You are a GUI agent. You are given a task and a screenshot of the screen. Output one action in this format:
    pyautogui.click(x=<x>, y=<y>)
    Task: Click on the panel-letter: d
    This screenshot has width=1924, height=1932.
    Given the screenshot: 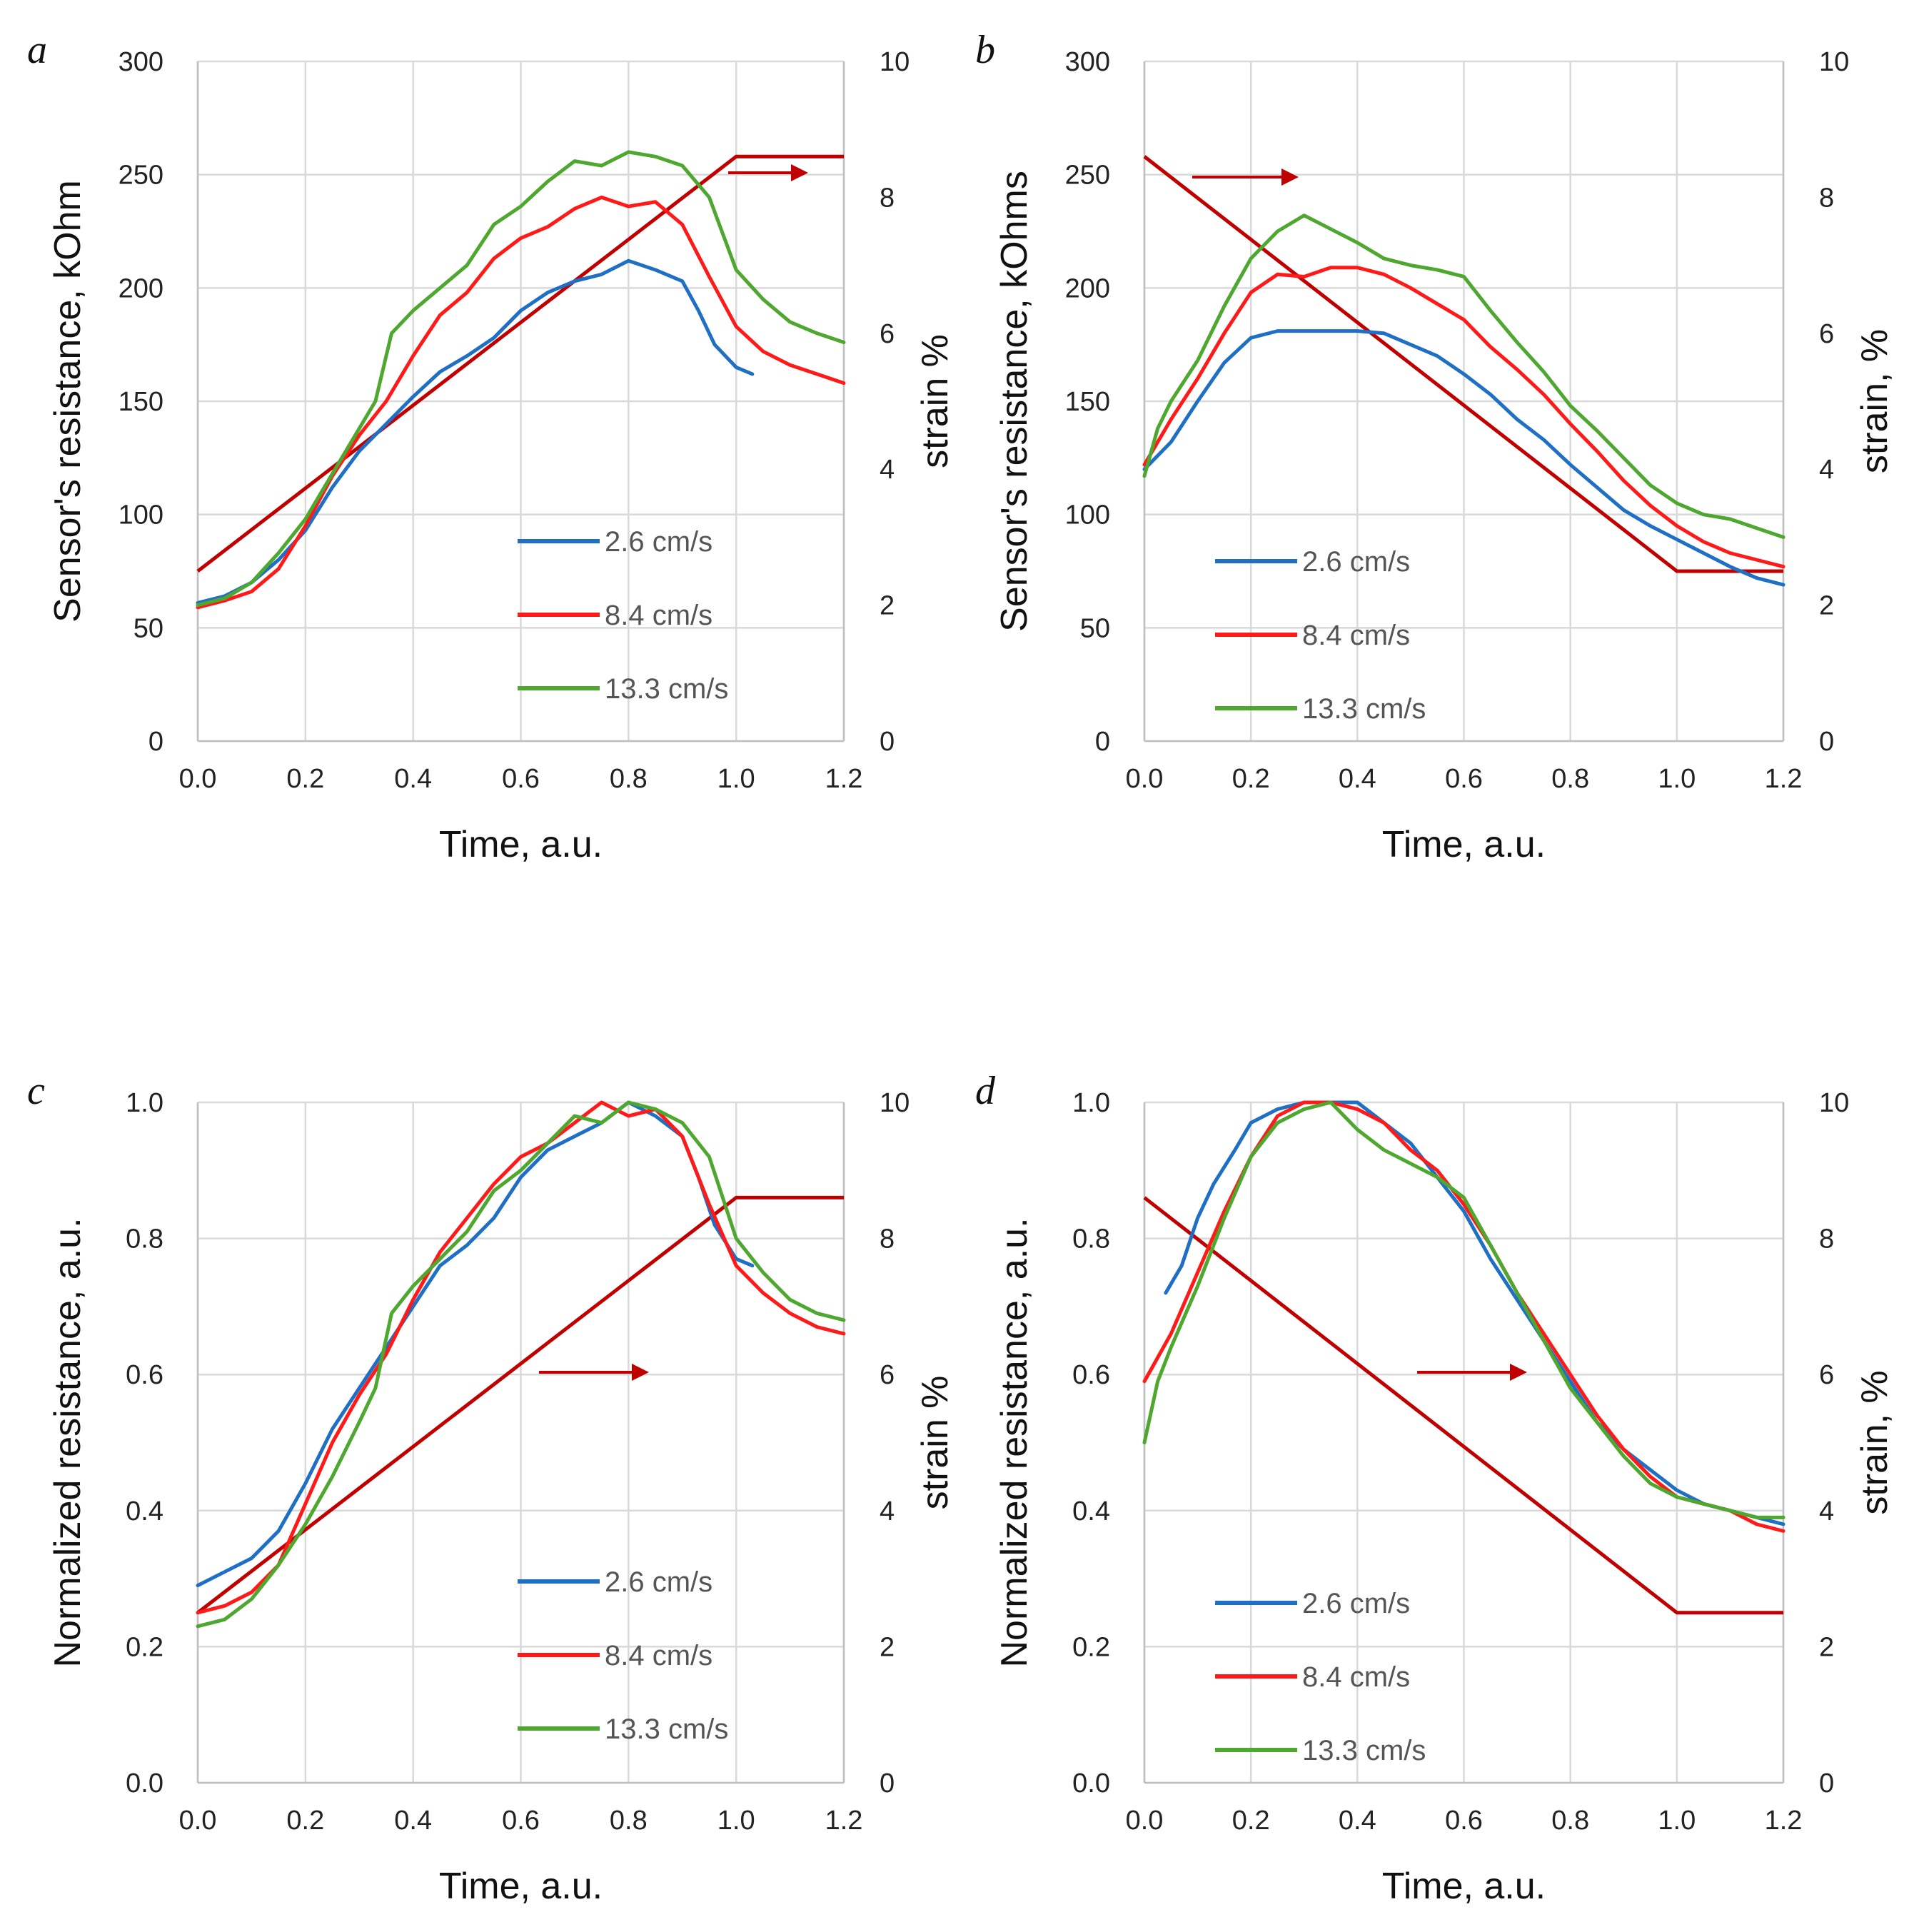 What is the action you would take?
    pyautogui.click(x=986, y=1091)
    